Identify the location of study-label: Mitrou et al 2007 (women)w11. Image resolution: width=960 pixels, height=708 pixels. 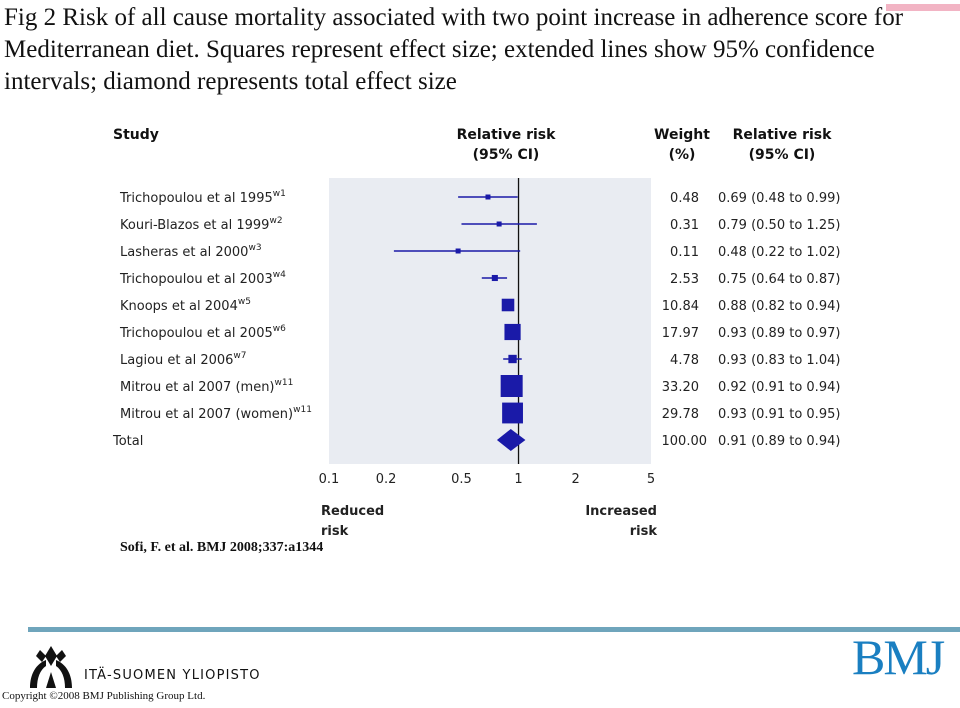
(216, 413).